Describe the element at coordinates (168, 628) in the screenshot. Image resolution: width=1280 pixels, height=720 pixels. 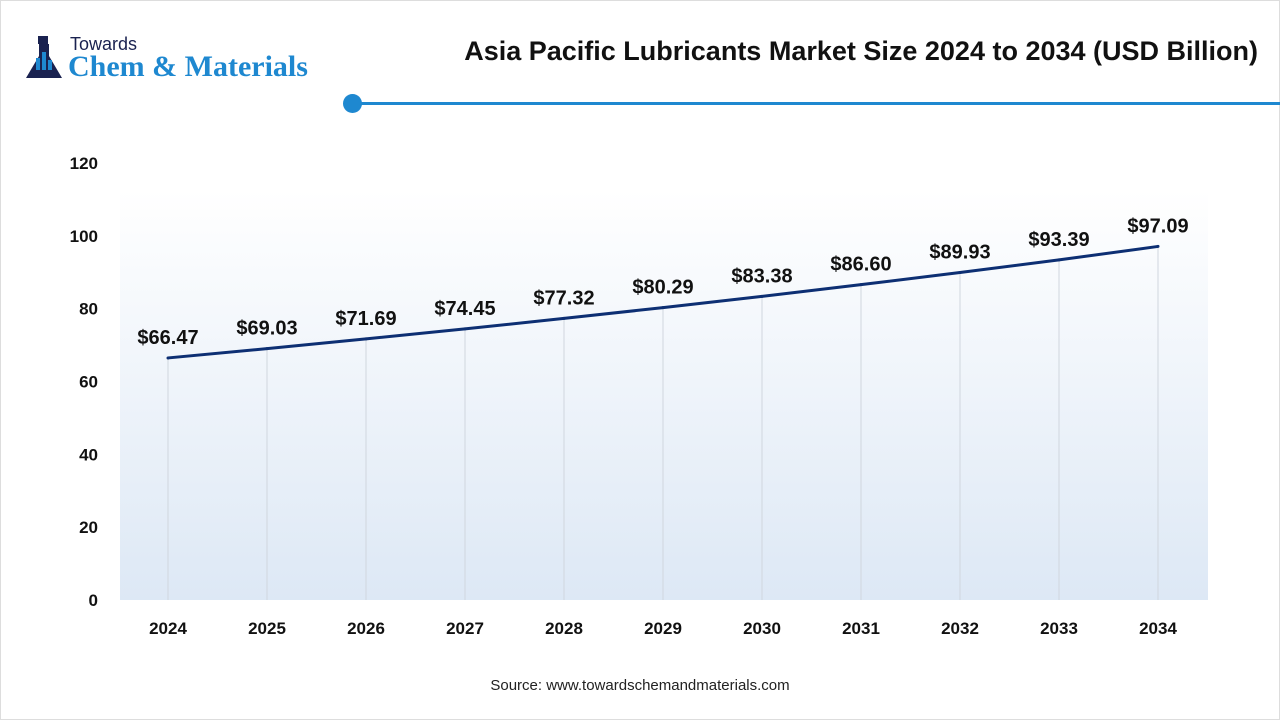
I see `x-tick-label: 2024` at that location.